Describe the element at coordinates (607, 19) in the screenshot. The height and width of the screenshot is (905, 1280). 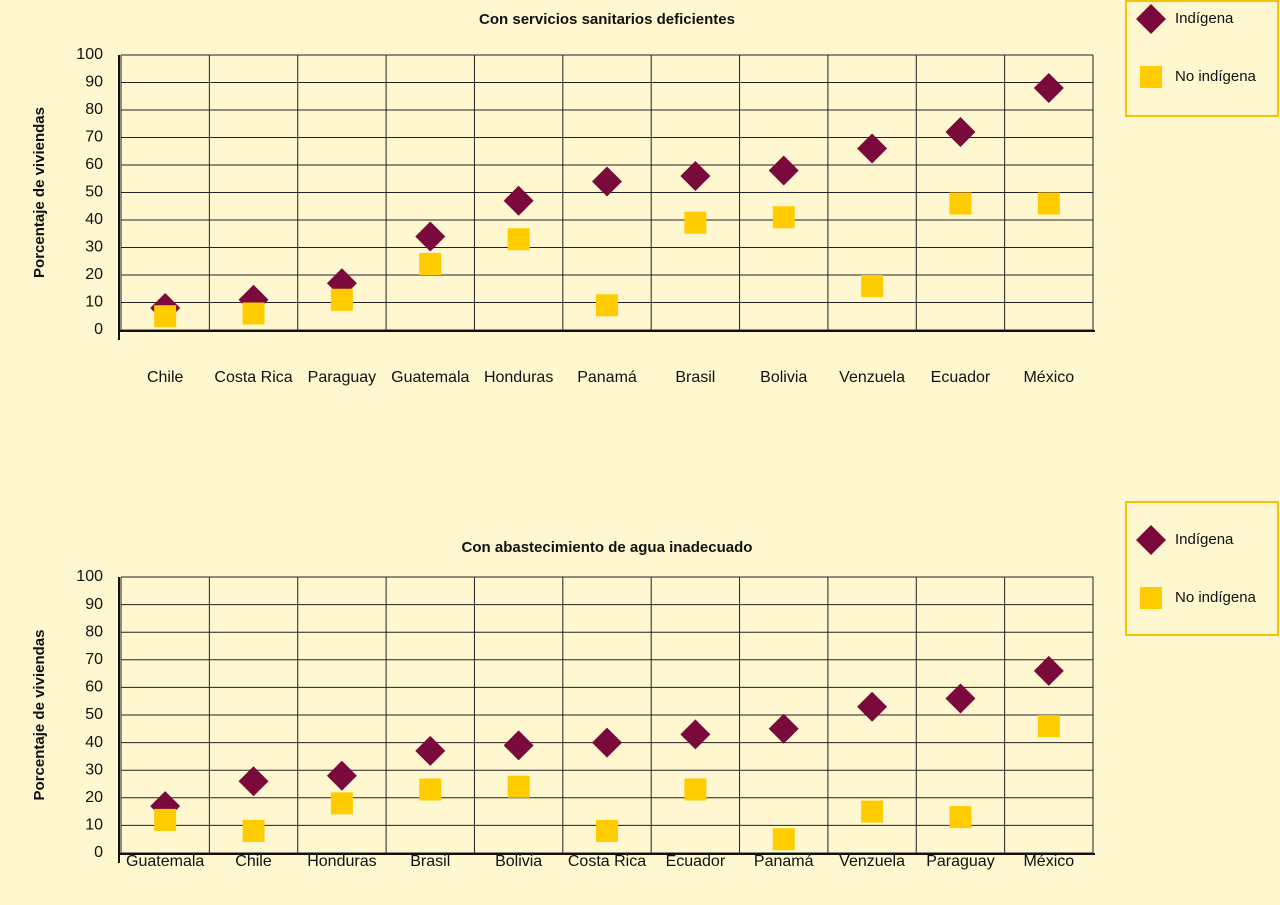
I see `chart-title: Con servicios sanitarios deficientes` at that location.